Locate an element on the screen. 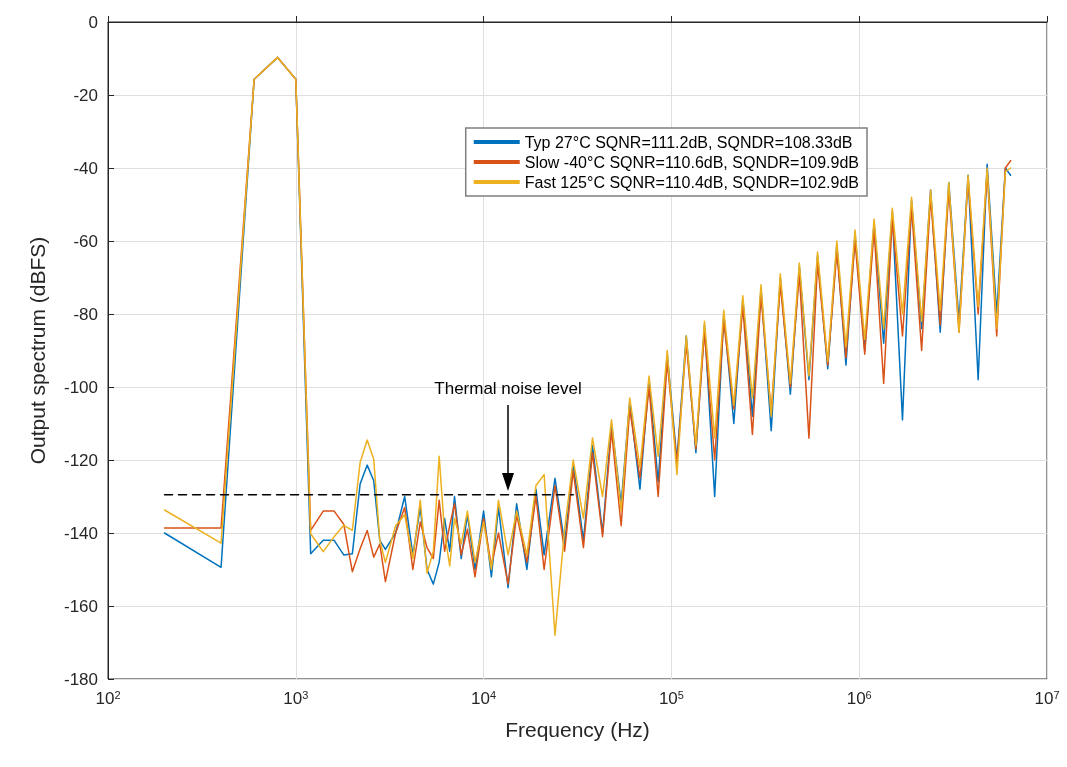  legend-label: Slow -40°C SQNR=110.6dB, SQNDR=109.9dB is located at coordinates (691, 162).